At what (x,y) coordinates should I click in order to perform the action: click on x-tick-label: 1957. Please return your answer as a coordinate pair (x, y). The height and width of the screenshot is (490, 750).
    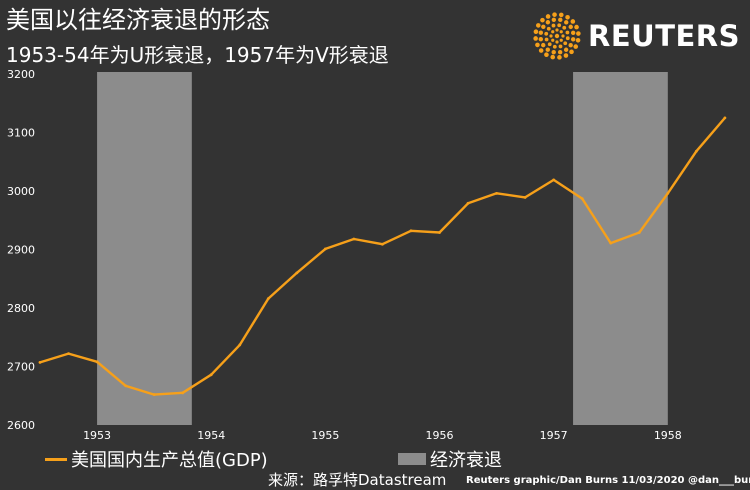
    Looking at the image, I should click on (554, 435).